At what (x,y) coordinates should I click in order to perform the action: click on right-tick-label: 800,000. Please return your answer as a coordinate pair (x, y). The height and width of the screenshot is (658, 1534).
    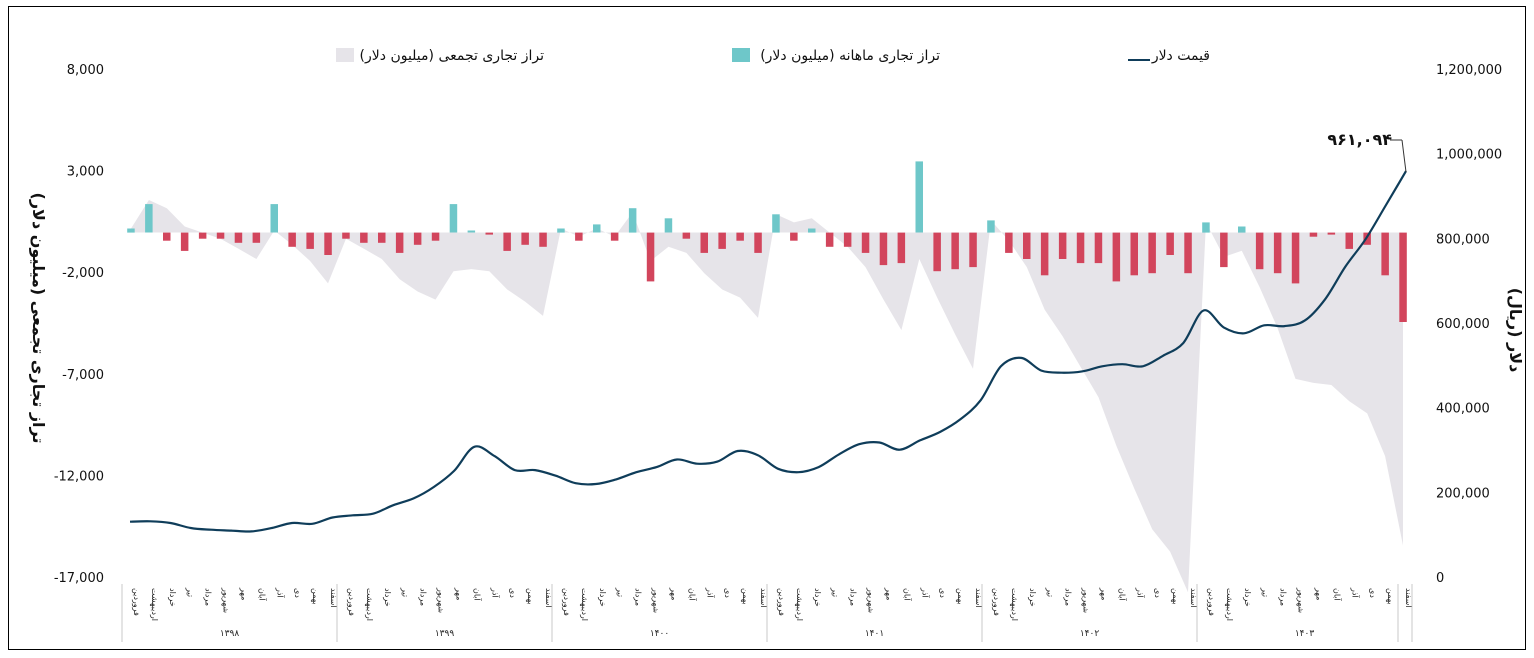
    Looking at the image, I should click on (1463, 239).